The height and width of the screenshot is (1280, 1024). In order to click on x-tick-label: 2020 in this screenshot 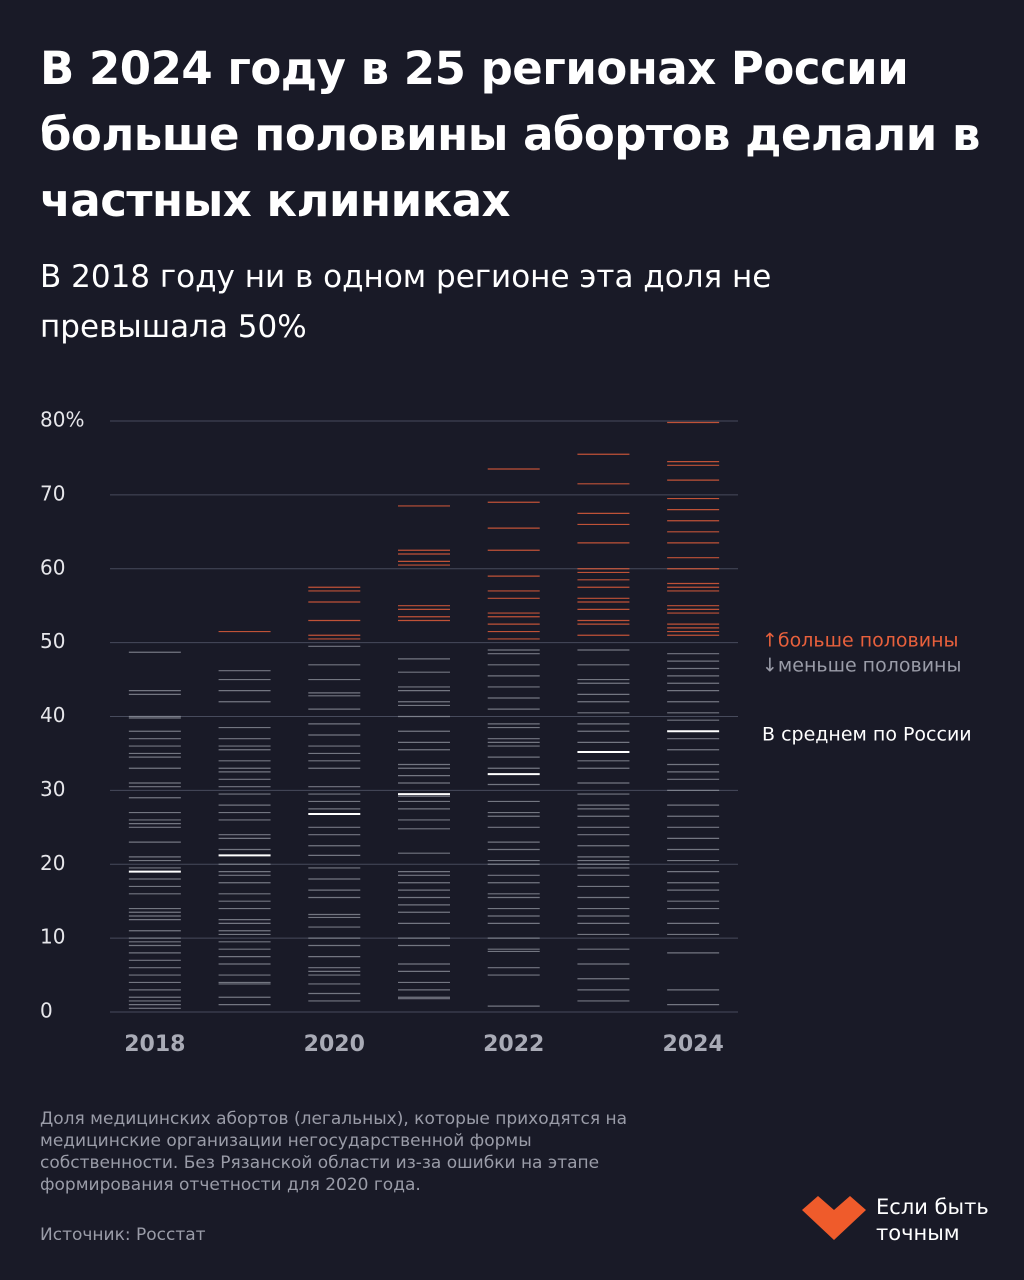, I will do `click(334, 1044)`.